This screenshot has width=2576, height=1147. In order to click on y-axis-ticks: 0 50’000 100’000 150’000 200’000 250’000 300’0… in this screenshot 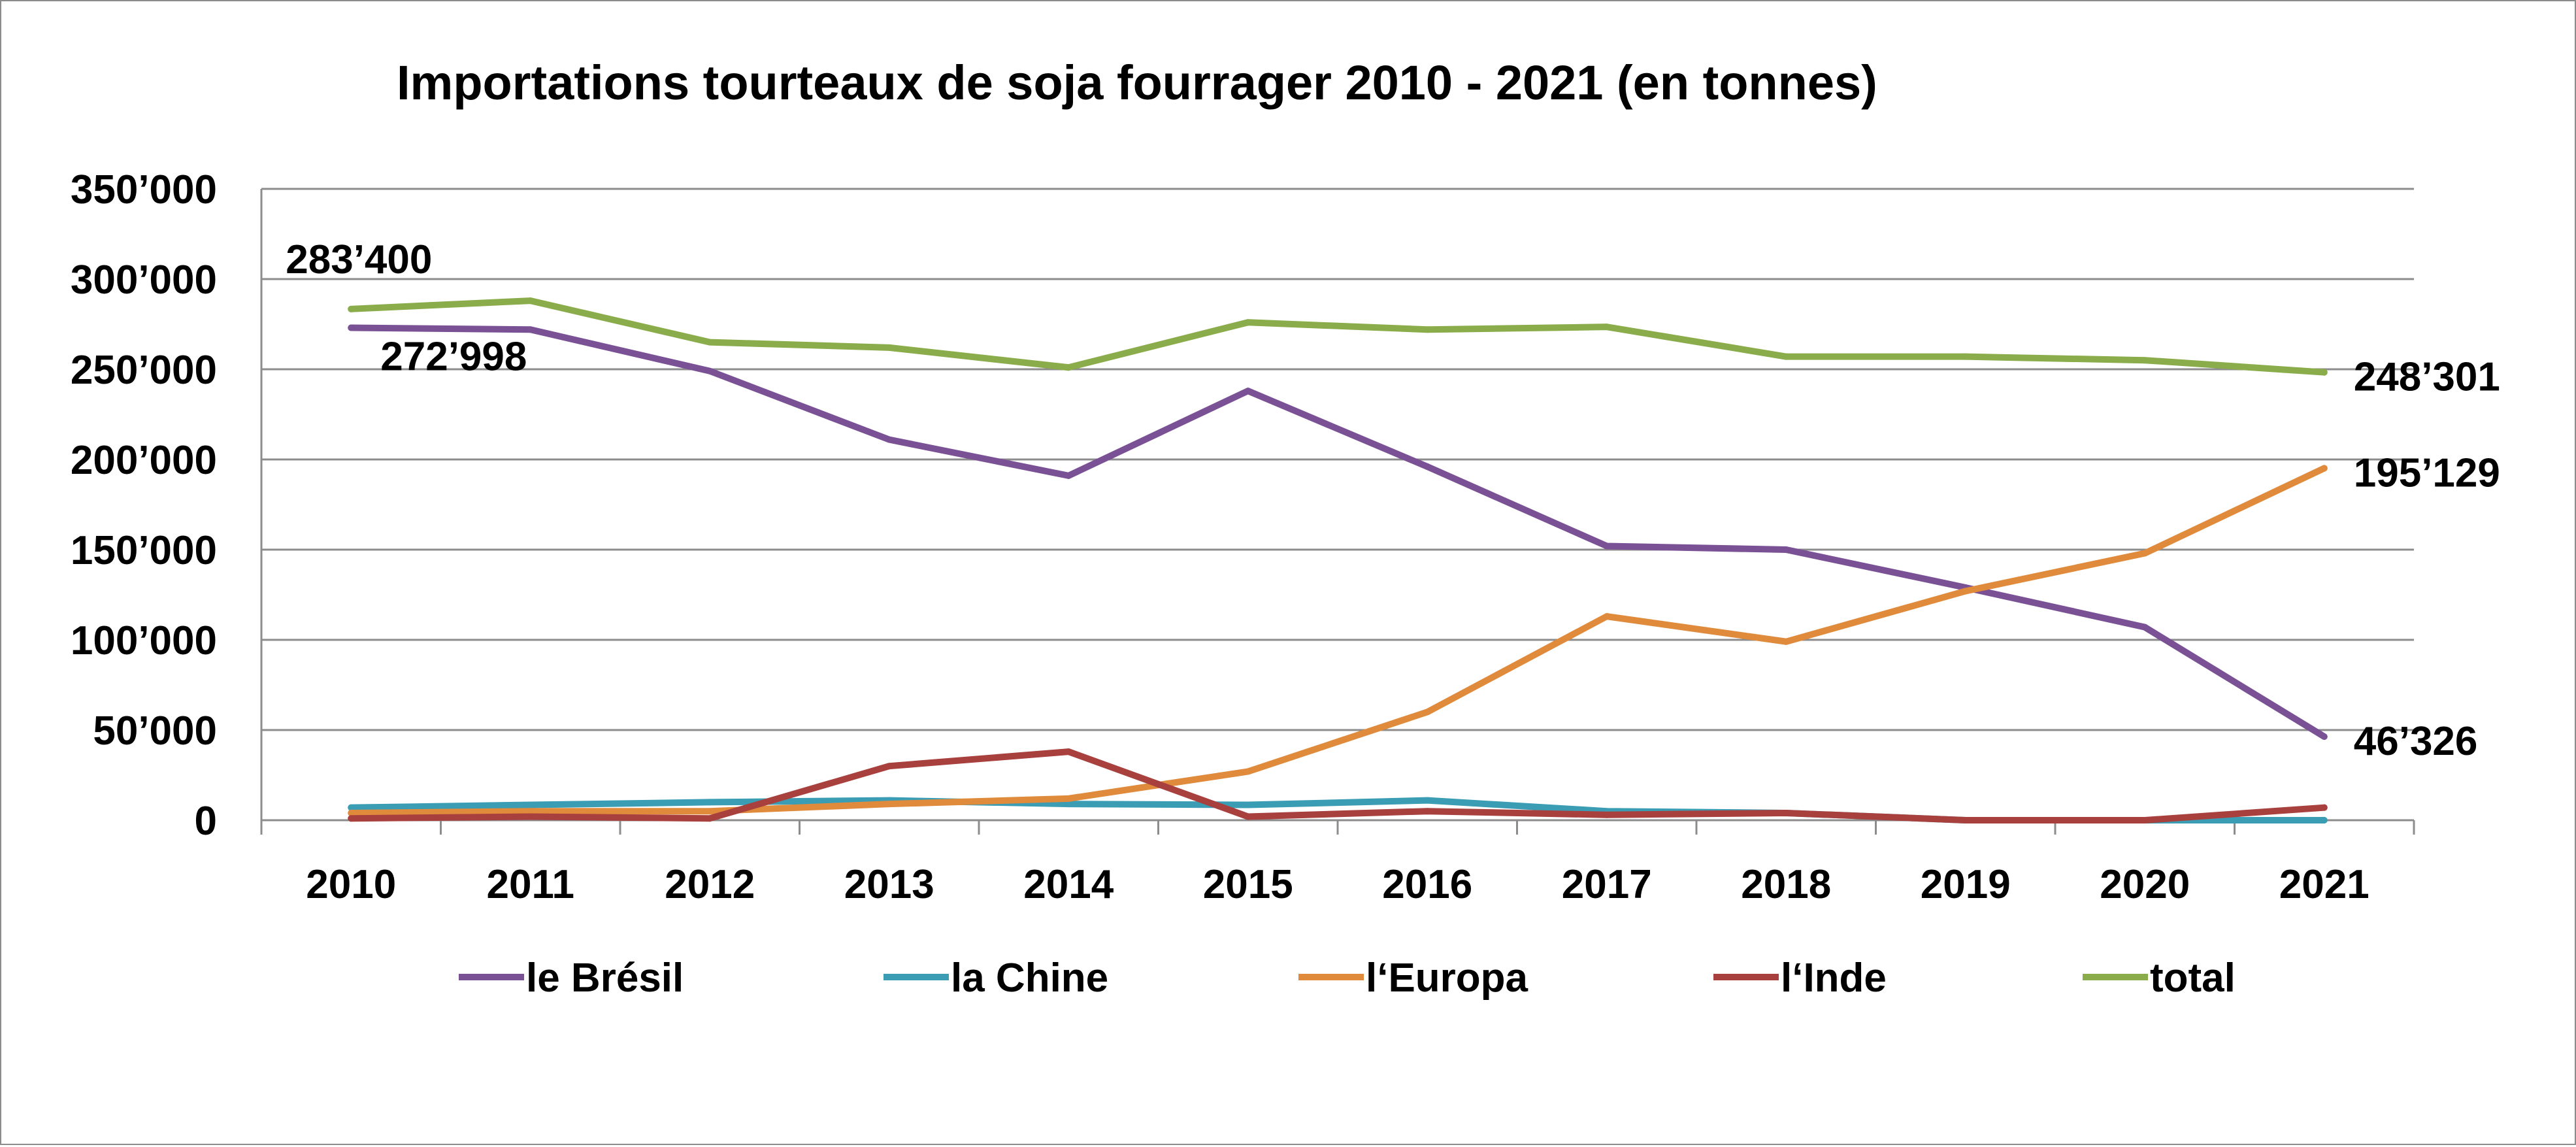, I will do `click(144, 506)`.